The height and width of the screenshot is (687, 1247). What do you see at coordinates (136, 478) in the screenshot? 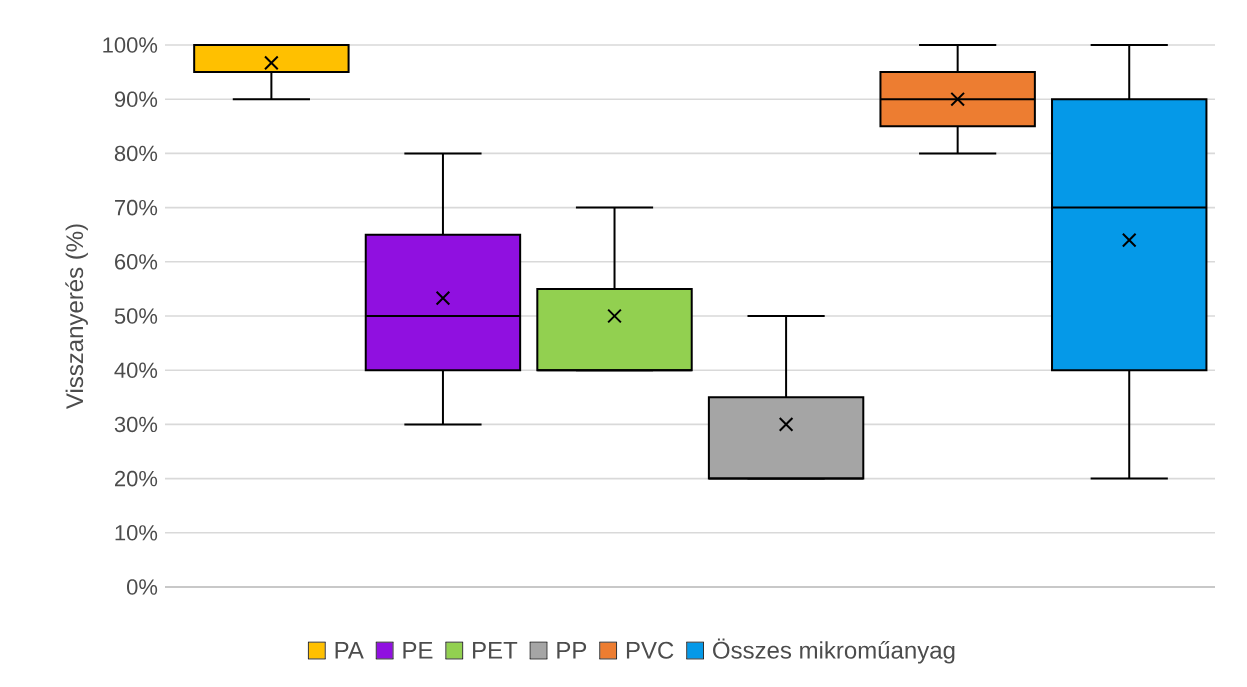
I see `y-tick-label: 20%` at bounding box center [136, 478].